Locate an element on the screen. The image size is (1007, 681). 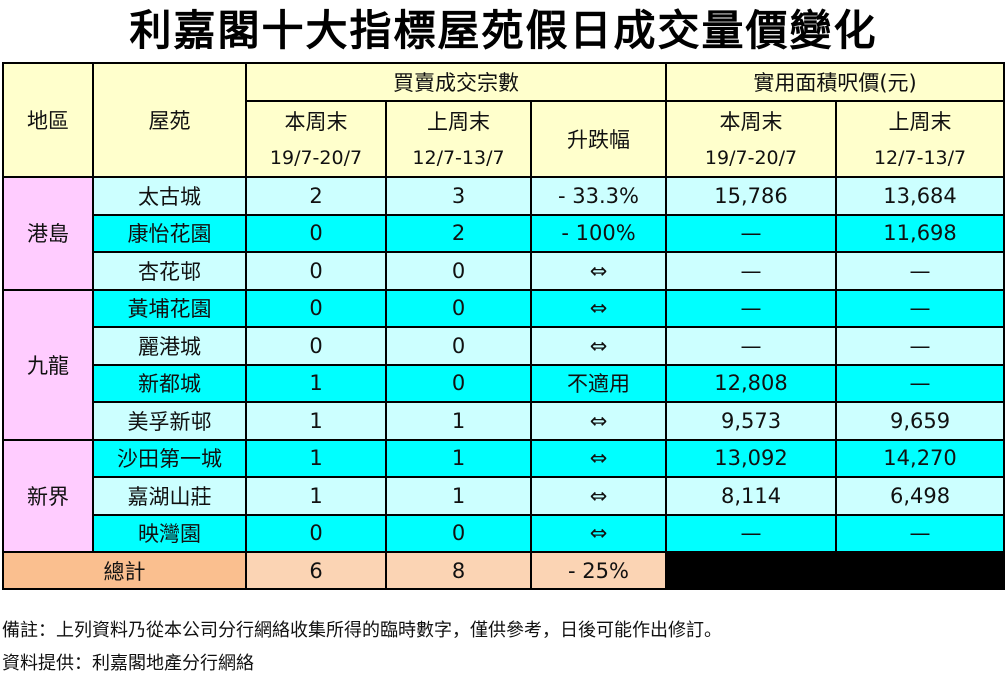
price-this-week: 12,808 is located at coordinates (751, 383).